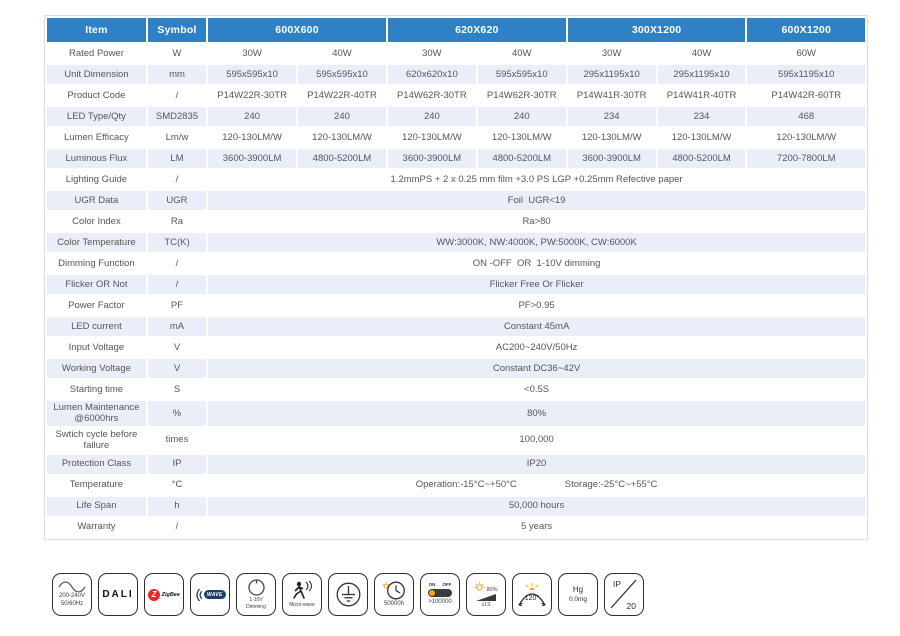 This screenshot has width=900, height=636. What do you see at coordinates (631, 606) in the screenshot?
I see `ip-value-label: 20` at bounding box center [631, 606].